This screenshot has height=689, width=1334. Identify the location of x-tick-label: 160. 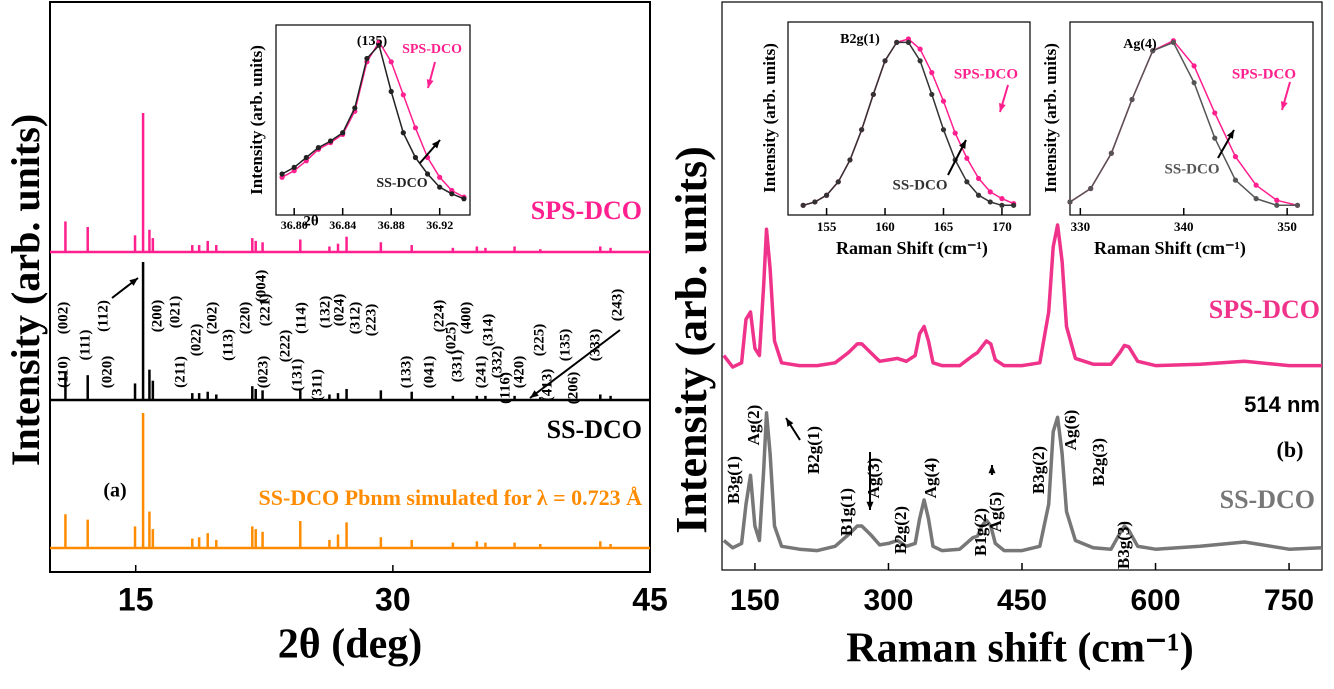
(885, 226).